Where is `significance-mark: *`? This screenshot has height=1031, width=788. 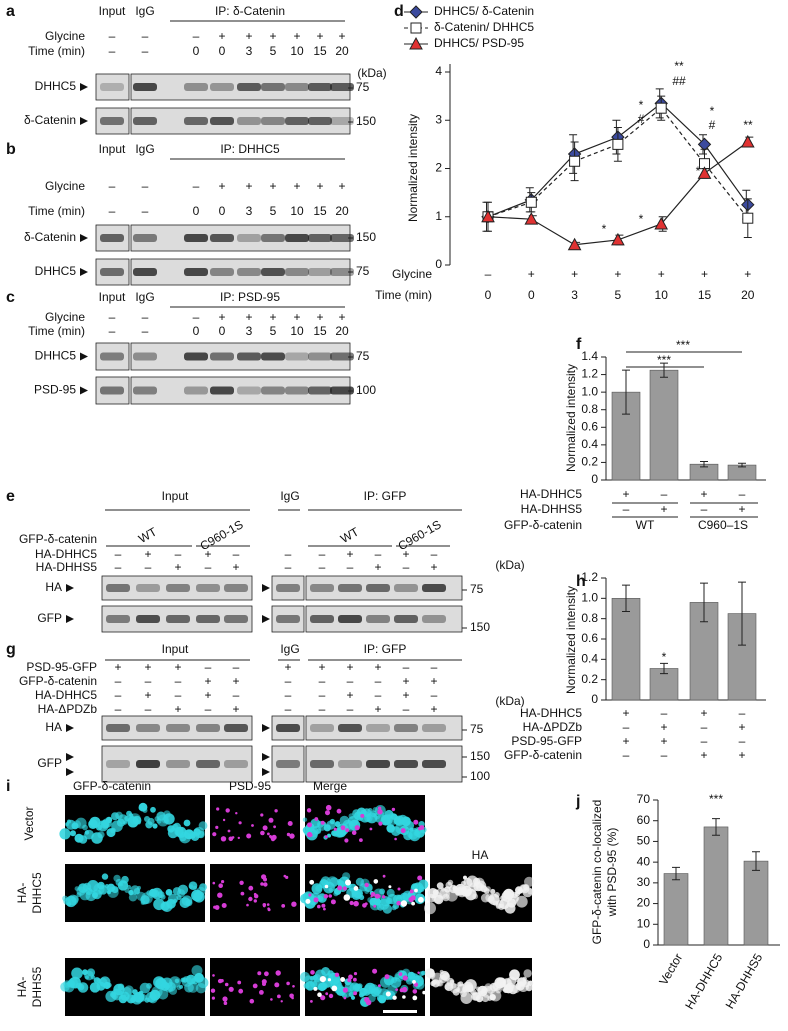
significance-mark: * is located at coordinates (698, 171).